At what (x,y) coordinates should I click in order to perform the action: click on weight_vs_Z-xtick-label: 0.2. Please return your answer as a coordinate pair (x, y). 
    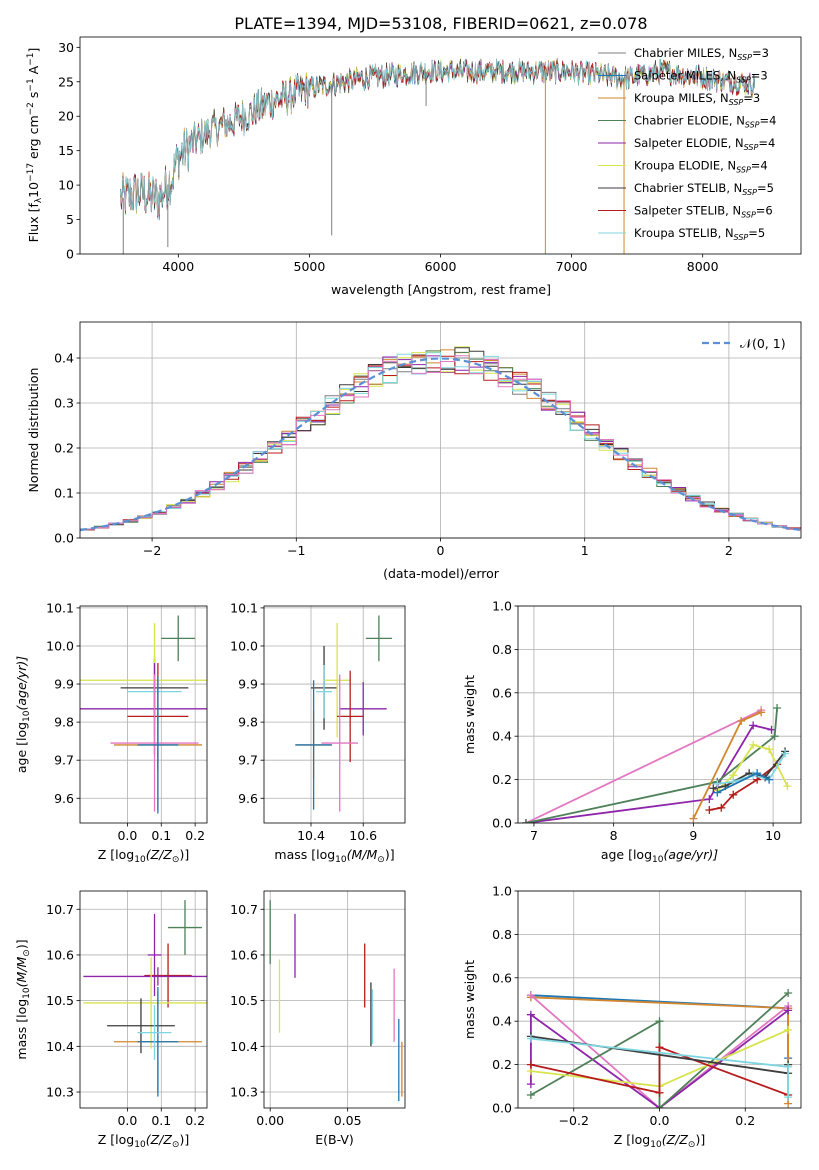
    Looking at the image, I should click on (745, 1120).